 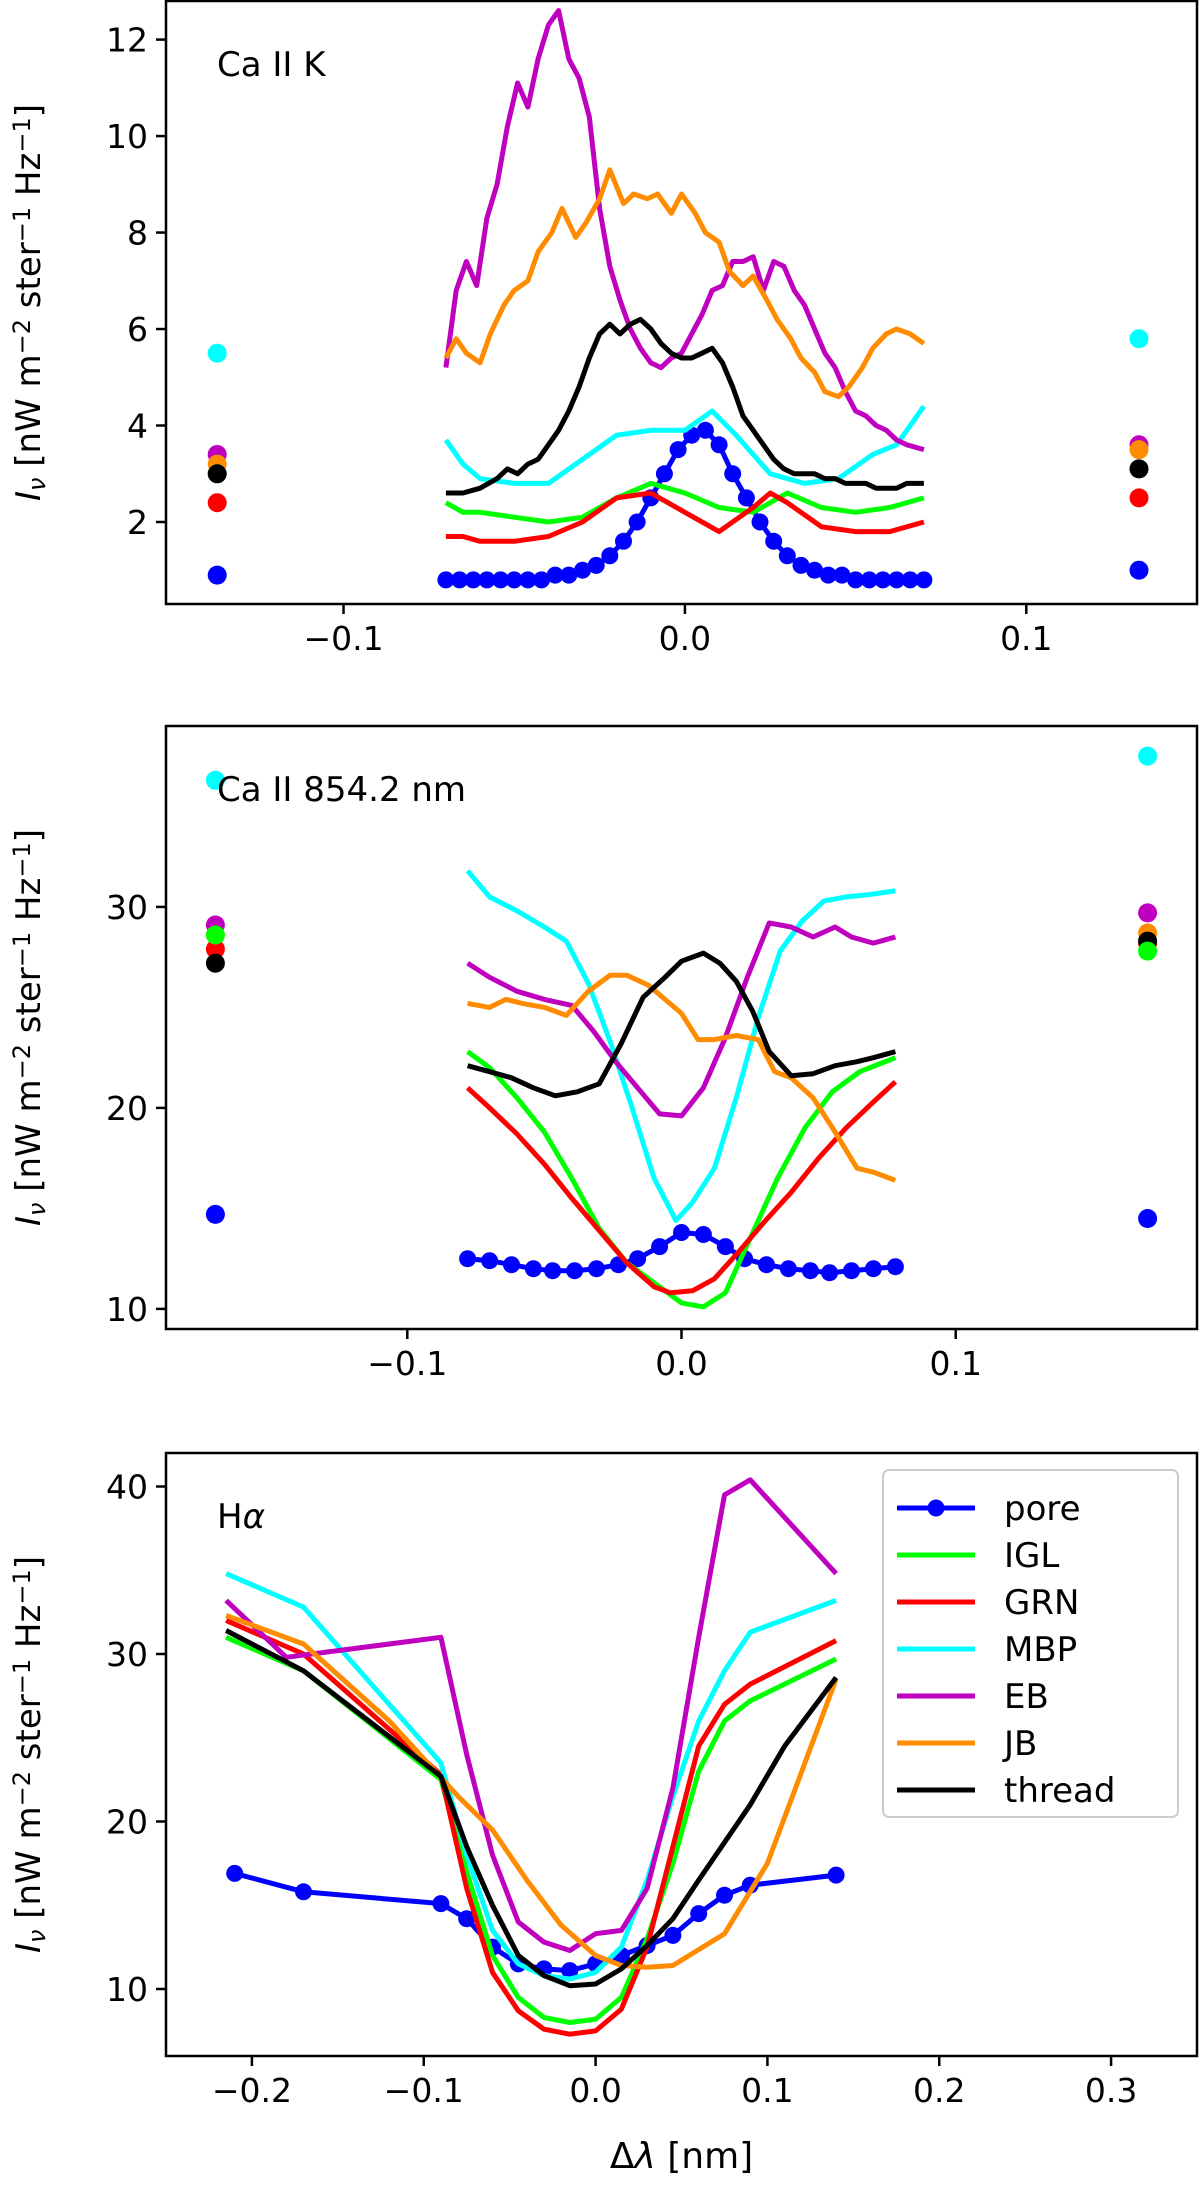 What do you see at coordinates (127, 40) in the screenshot?
I see `y-tick-label: 12` at bounding box center [127, 40].